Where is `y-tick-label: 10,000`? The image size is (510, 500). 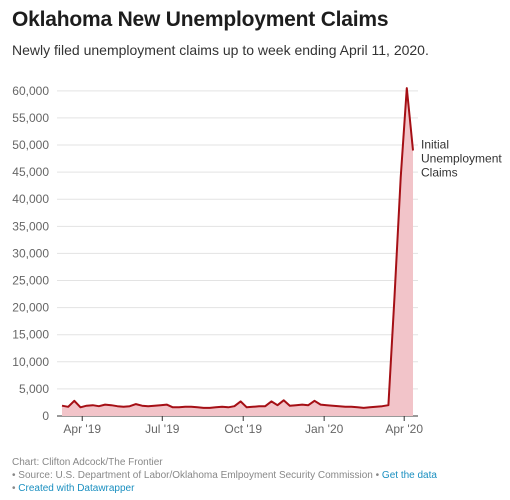
y-tick-label: 10,000 is located at coordinates (30, 362).